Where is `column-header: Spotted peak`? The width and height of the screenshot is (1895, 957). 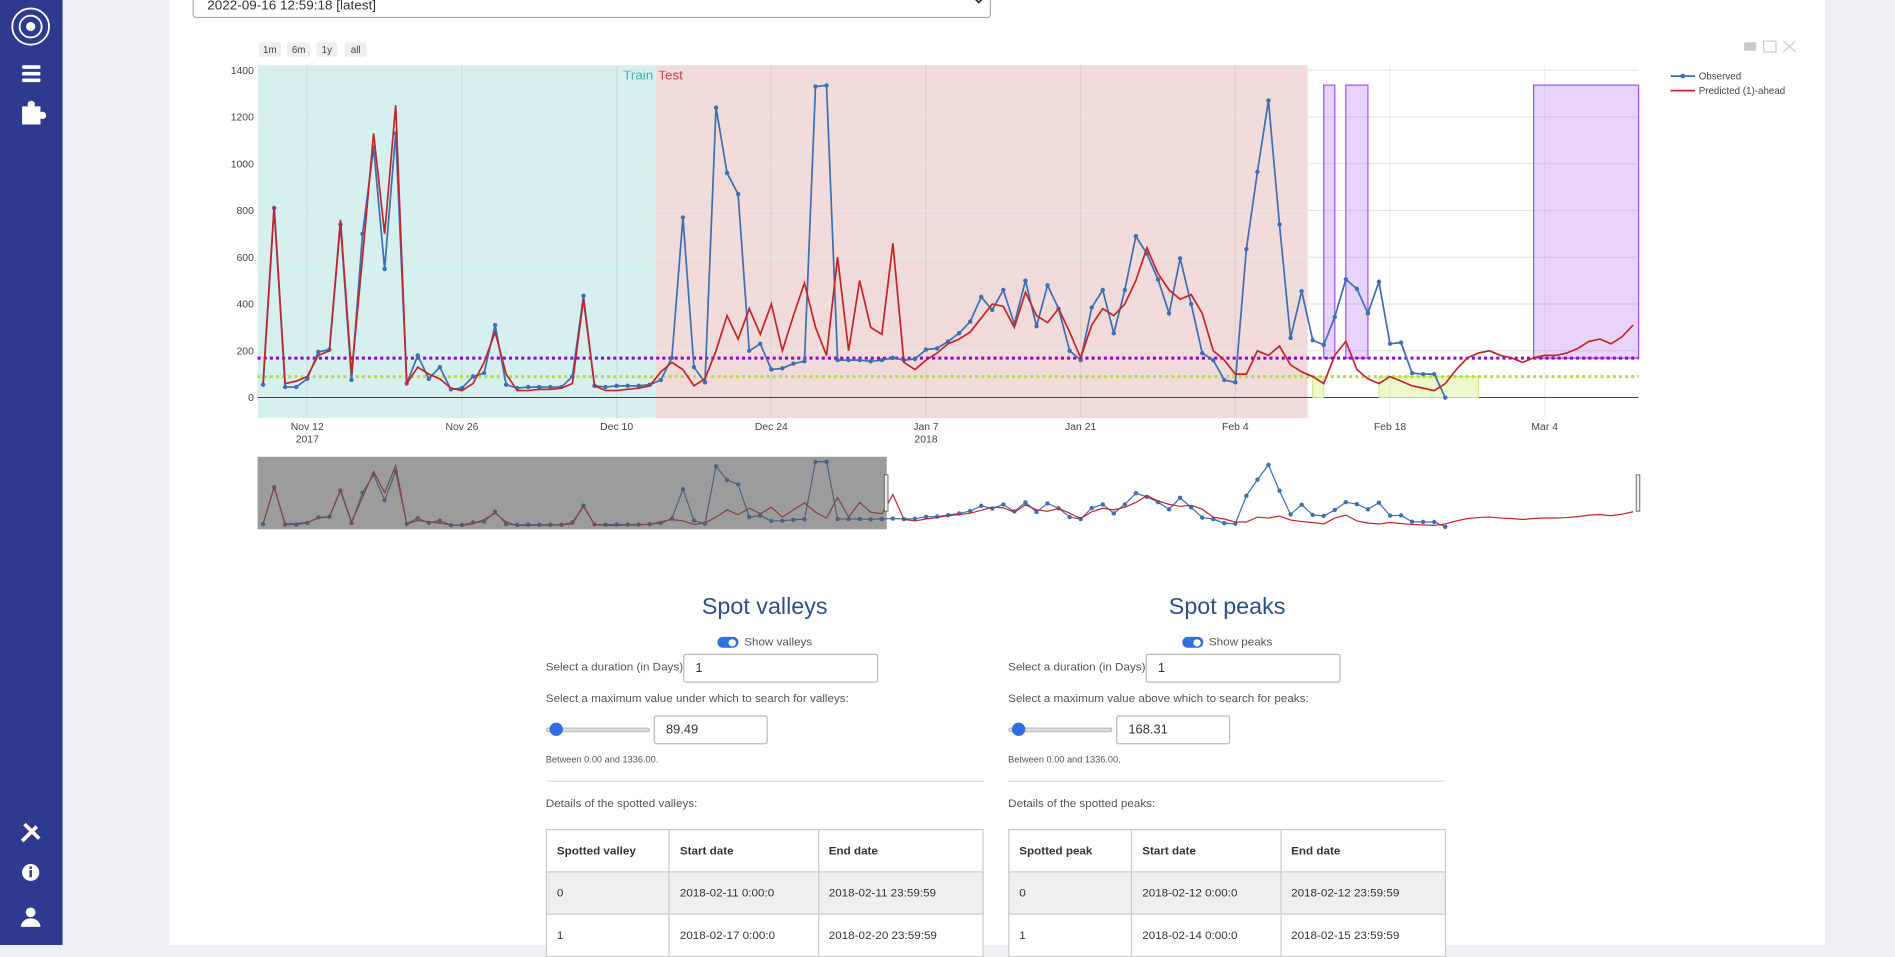 column-header: Spotted peak is located at coordinates (1070, 850).